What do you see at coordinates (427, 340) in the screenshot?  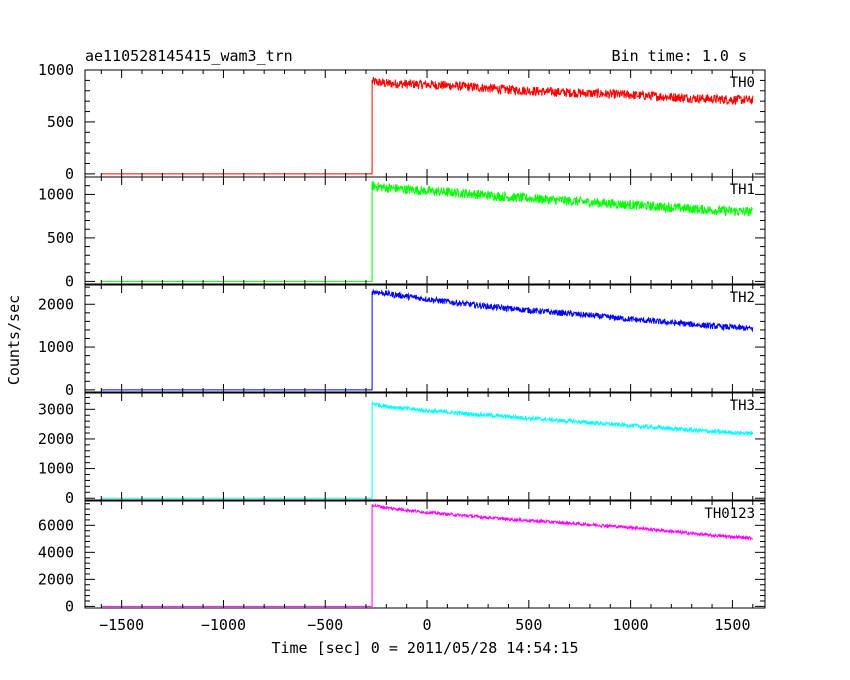 I see `series-line-th2` at bounding box center [427, 340].